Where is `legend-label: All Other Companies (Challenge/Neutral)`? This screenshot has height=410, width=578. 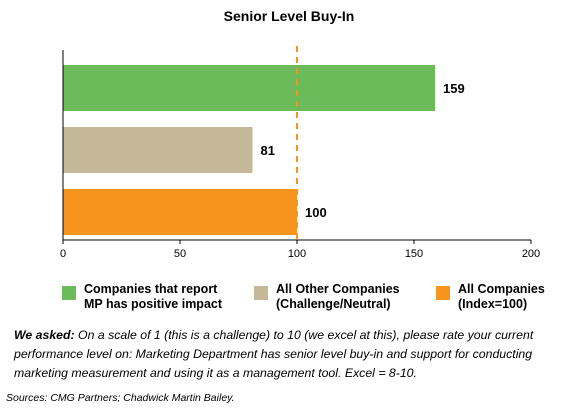 legend-label: All Other Companies (Challenge/Neutral) is located at coordinates (338, 296).